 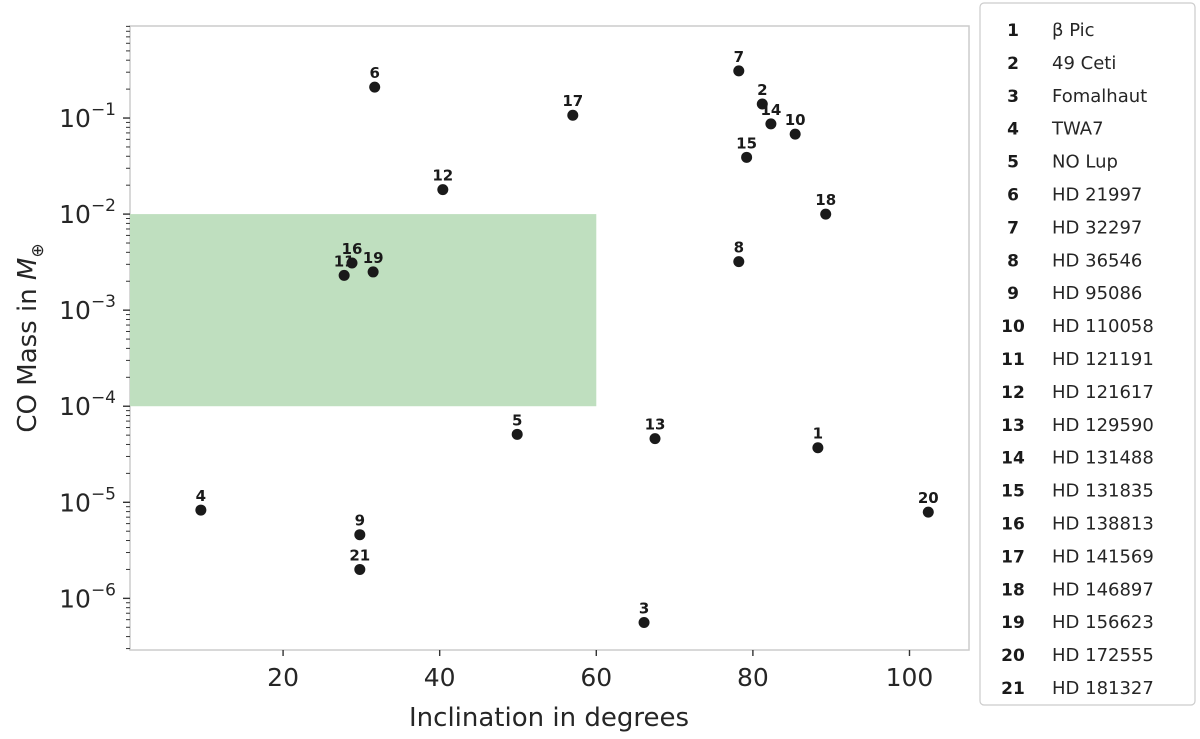 What do you see at coordinates (1077, 129) in the screenshot?
I see `legend-name: TWA7` at bounding box center [1077, 129].